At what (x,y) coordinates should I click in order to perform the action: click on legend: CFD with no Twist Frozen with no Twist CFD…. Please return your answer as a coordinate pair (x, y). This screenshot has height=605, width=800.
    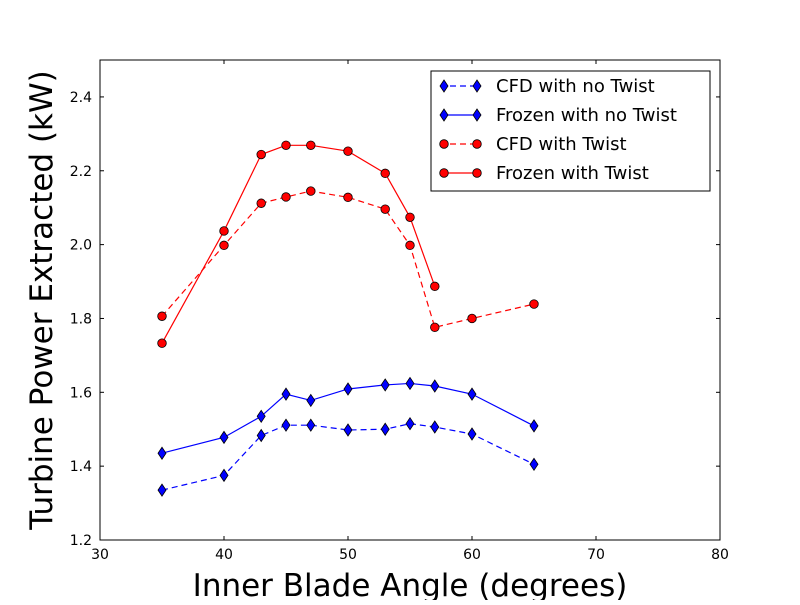
    Looking at the image, I should click on (570, 131).